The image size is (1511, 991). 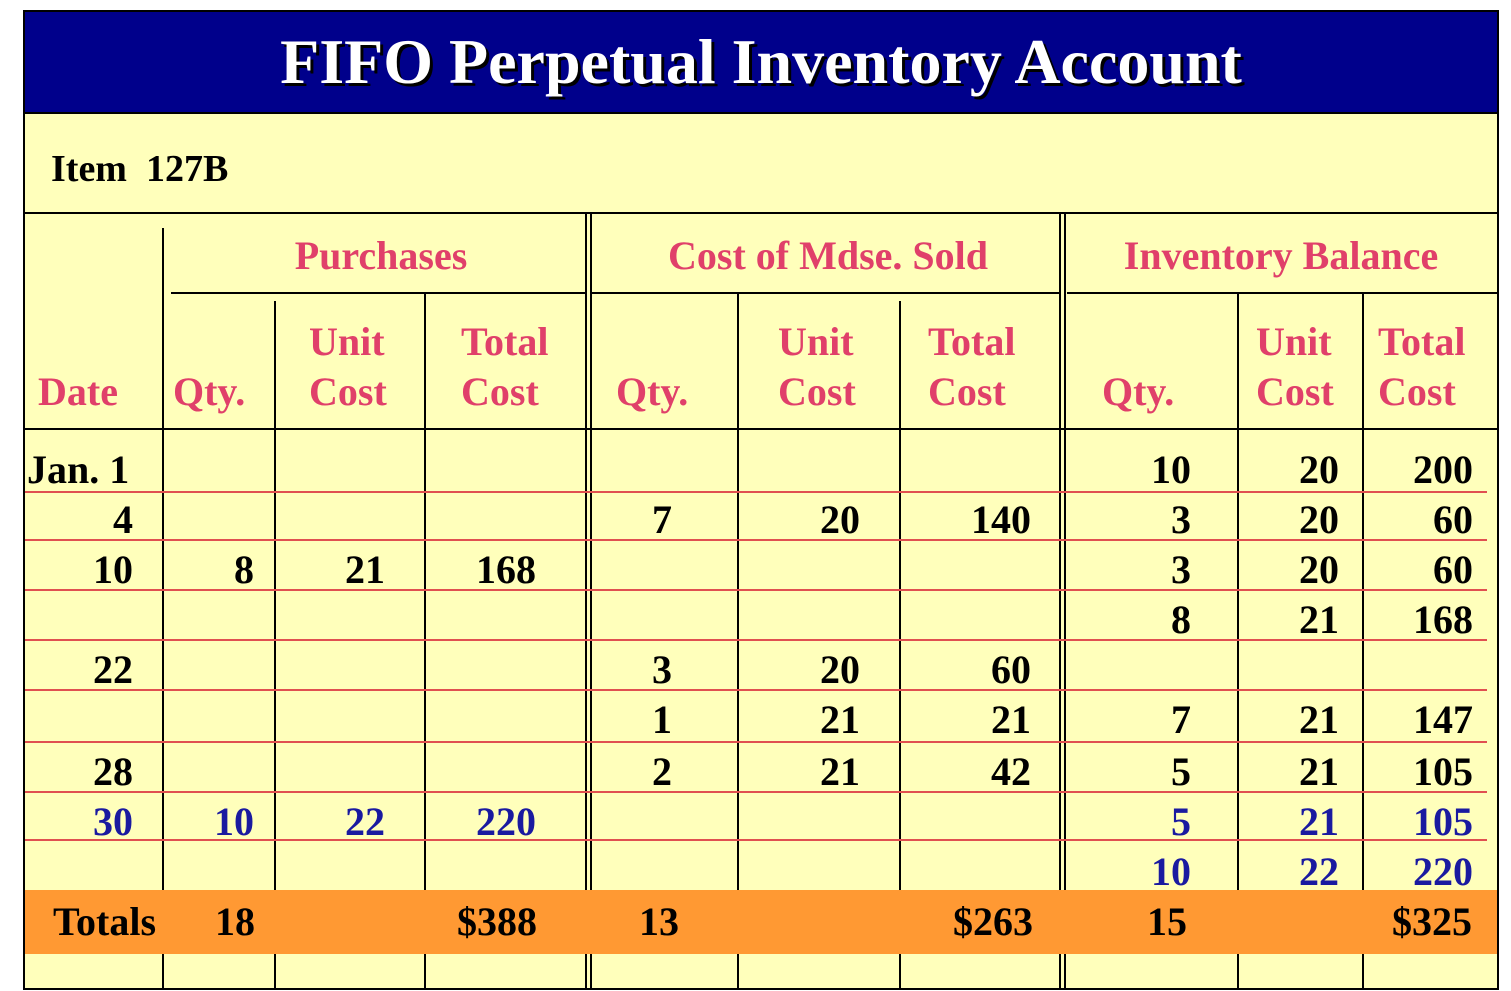 I want to click on cell-b-total: 168, so click(x=1443, y=619).